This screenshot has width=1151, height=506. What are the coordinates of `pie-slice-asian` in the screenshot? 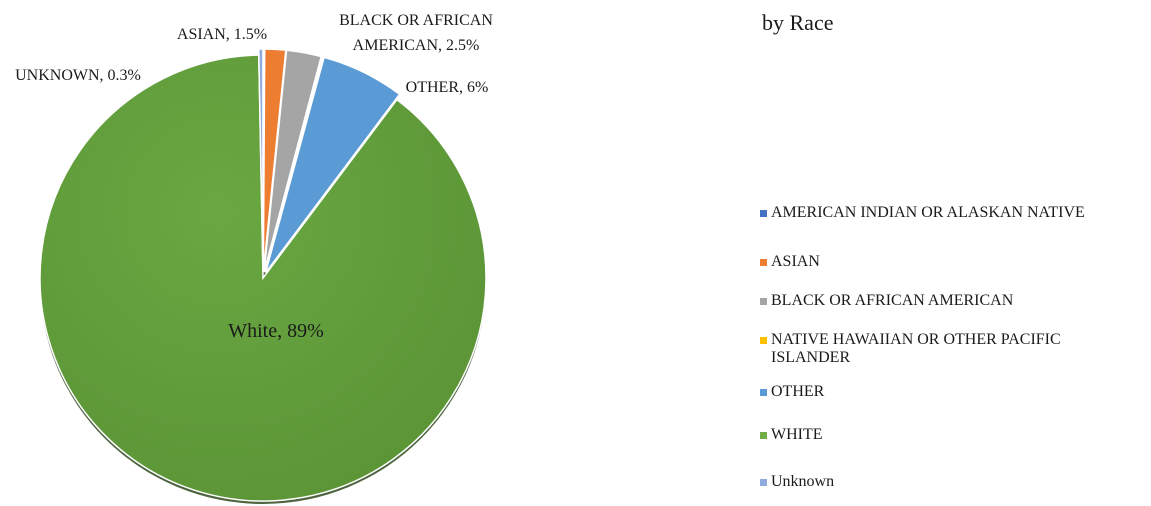 It's located at (274, 160).